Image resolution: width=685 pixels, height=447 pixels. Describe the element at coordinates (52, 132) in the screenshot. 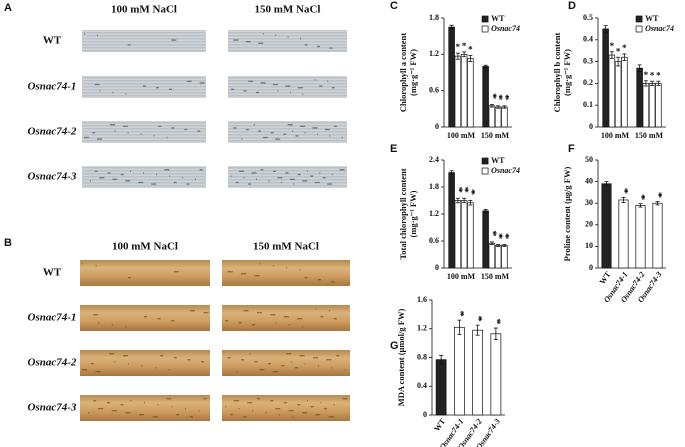

I see `row-label: Osnac74-2` at that location.